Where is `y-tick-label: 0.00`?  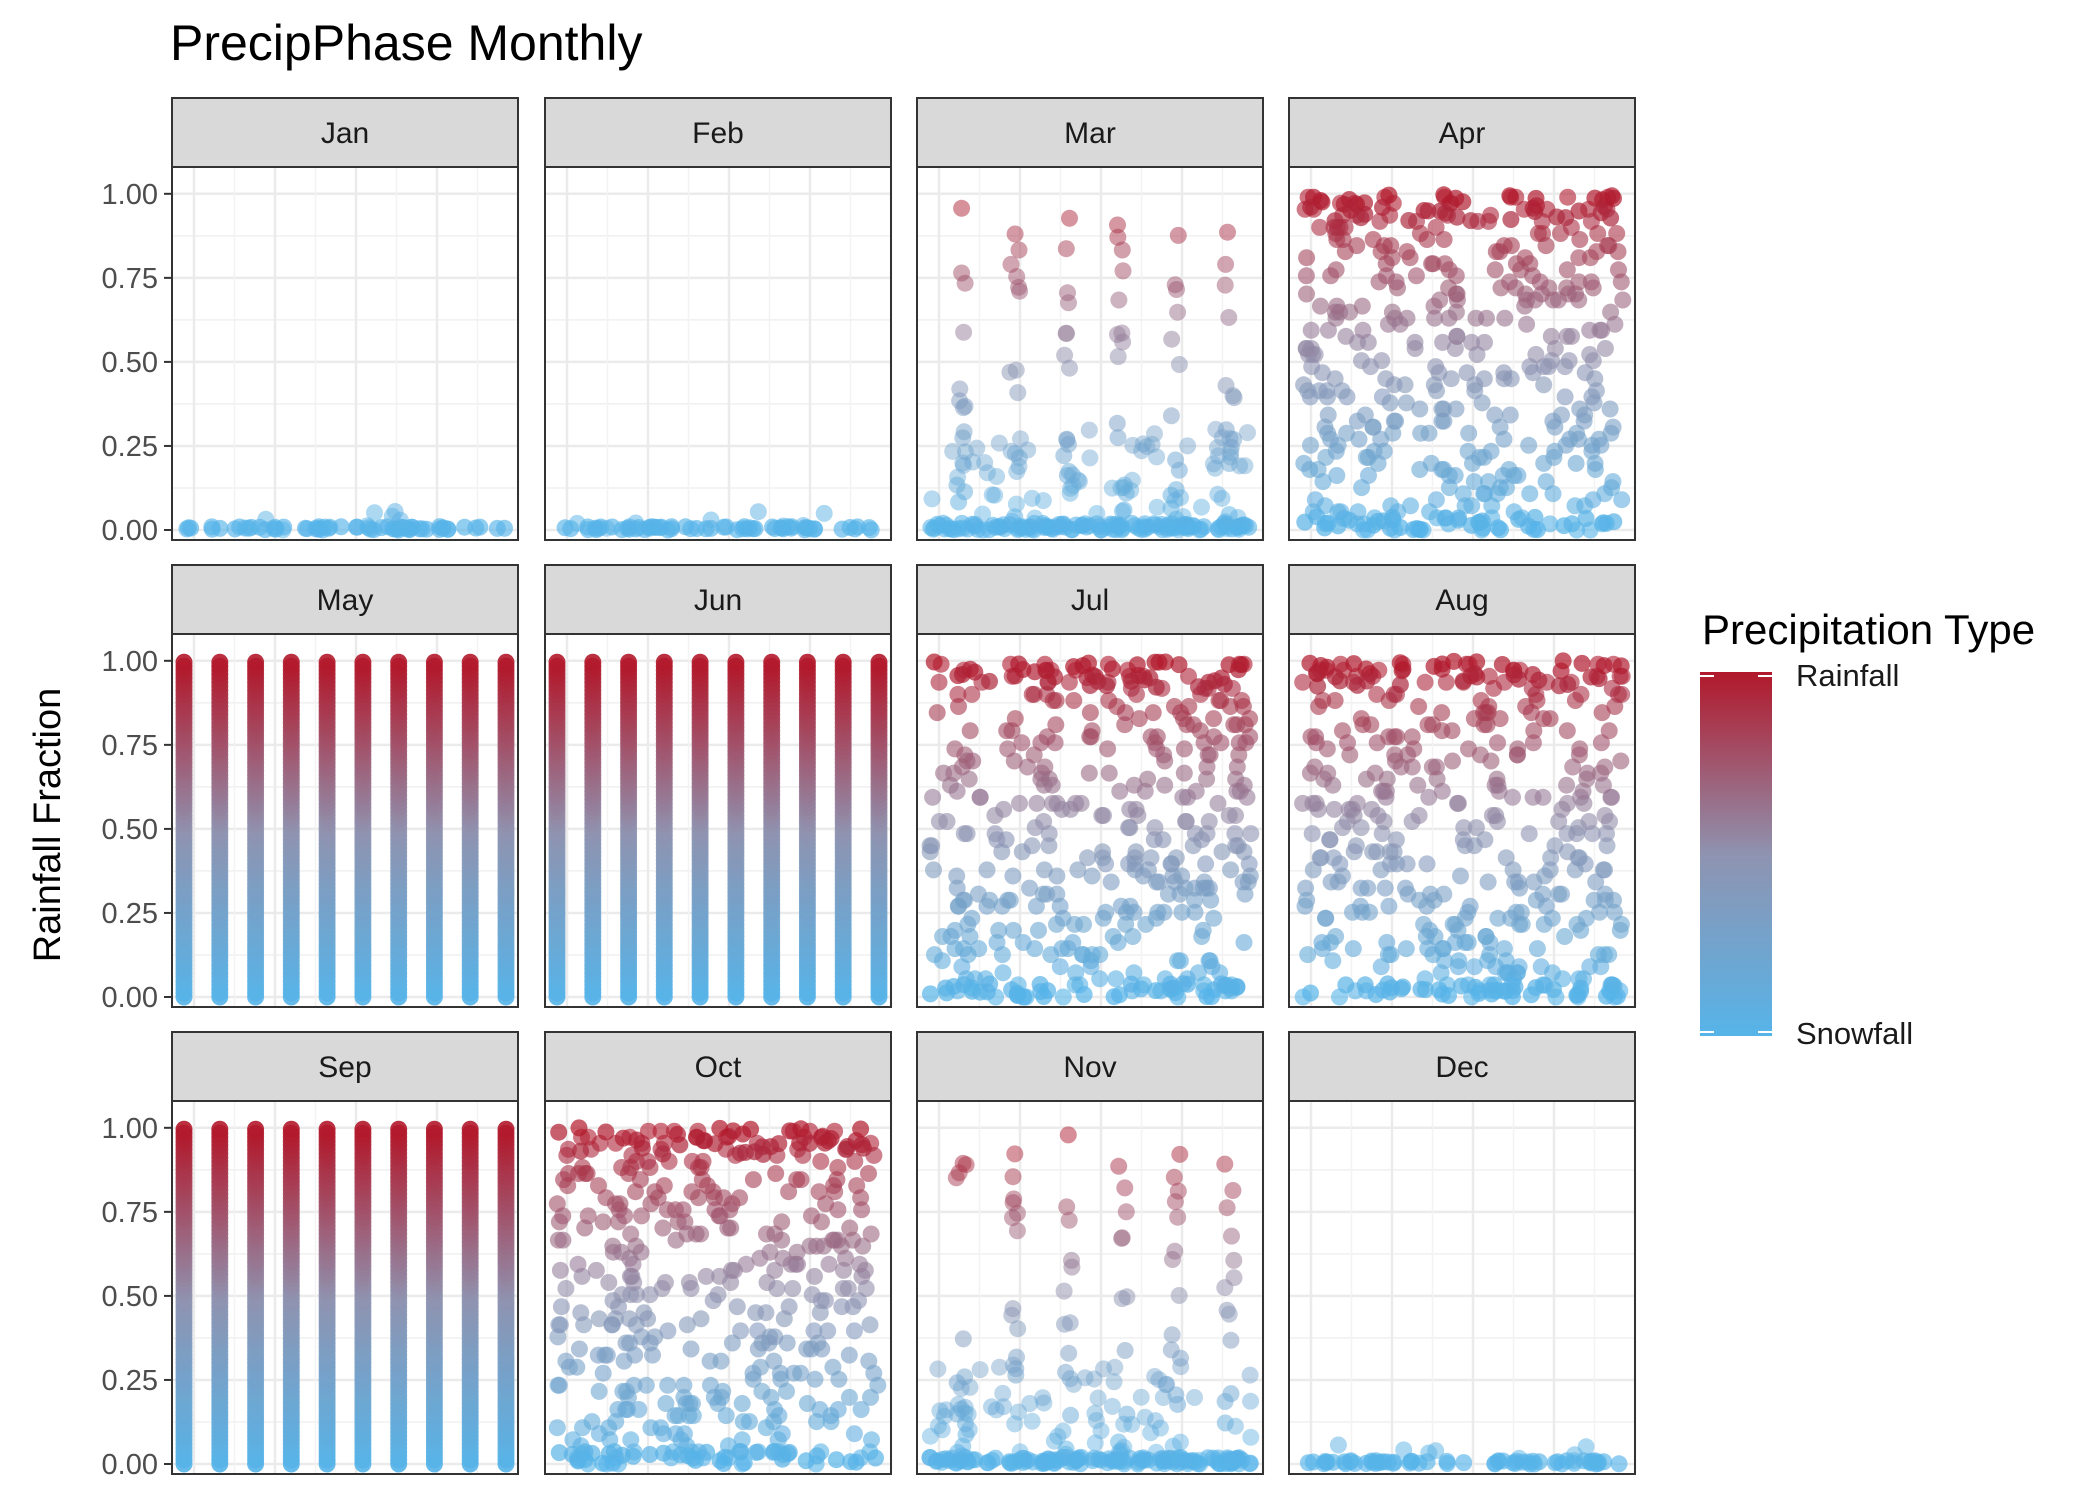
y-tick-label: 0.00 is located at coordinates (130, 1465).